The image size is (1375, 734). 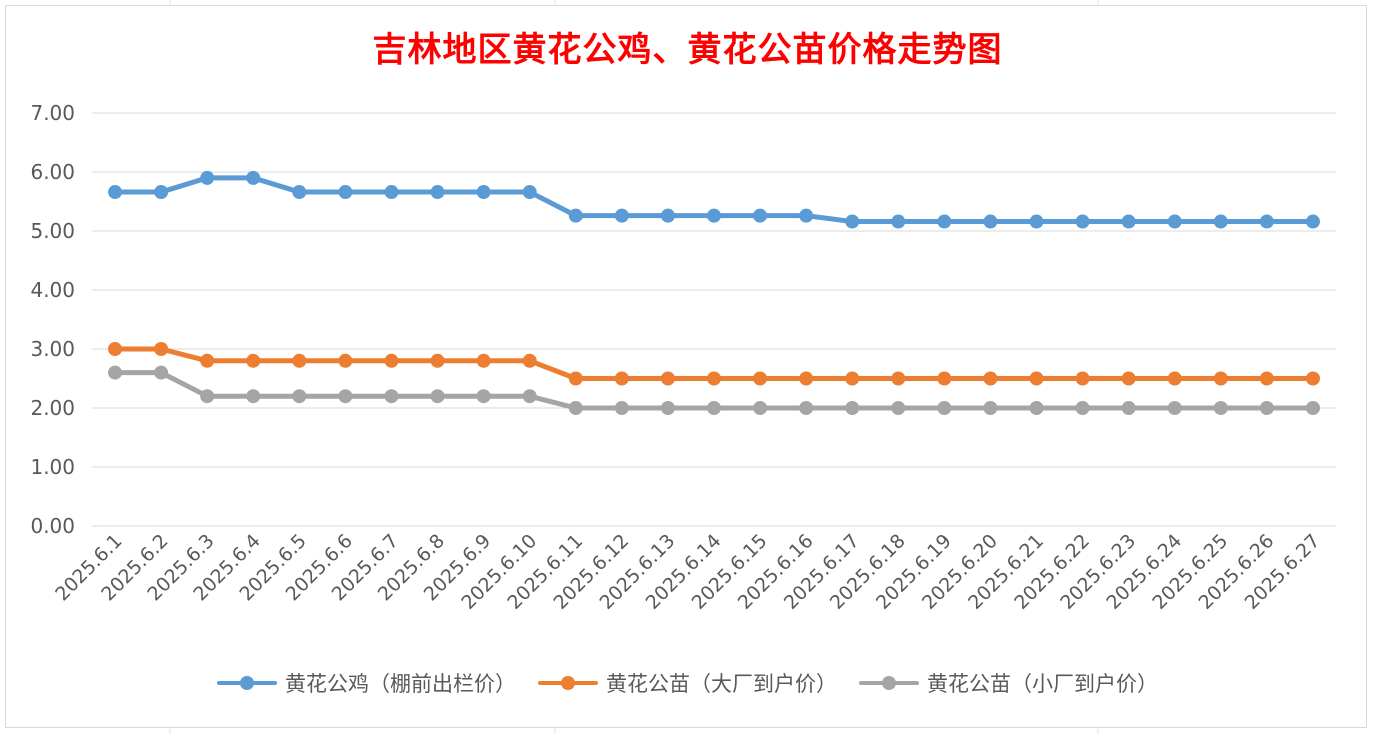 I want to click on chart-title: 吉林地区黄花公鸡、黄花公苗价格走势图, so click(x=687, y=50).